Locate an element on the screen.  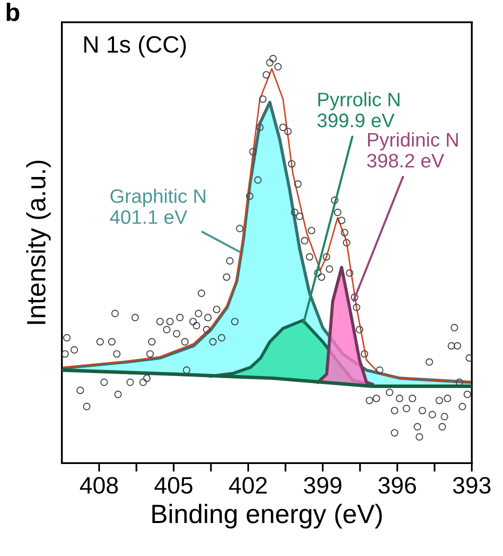
annotation: Graphitic N 401.1 eV is located at coordinates (158, 206).